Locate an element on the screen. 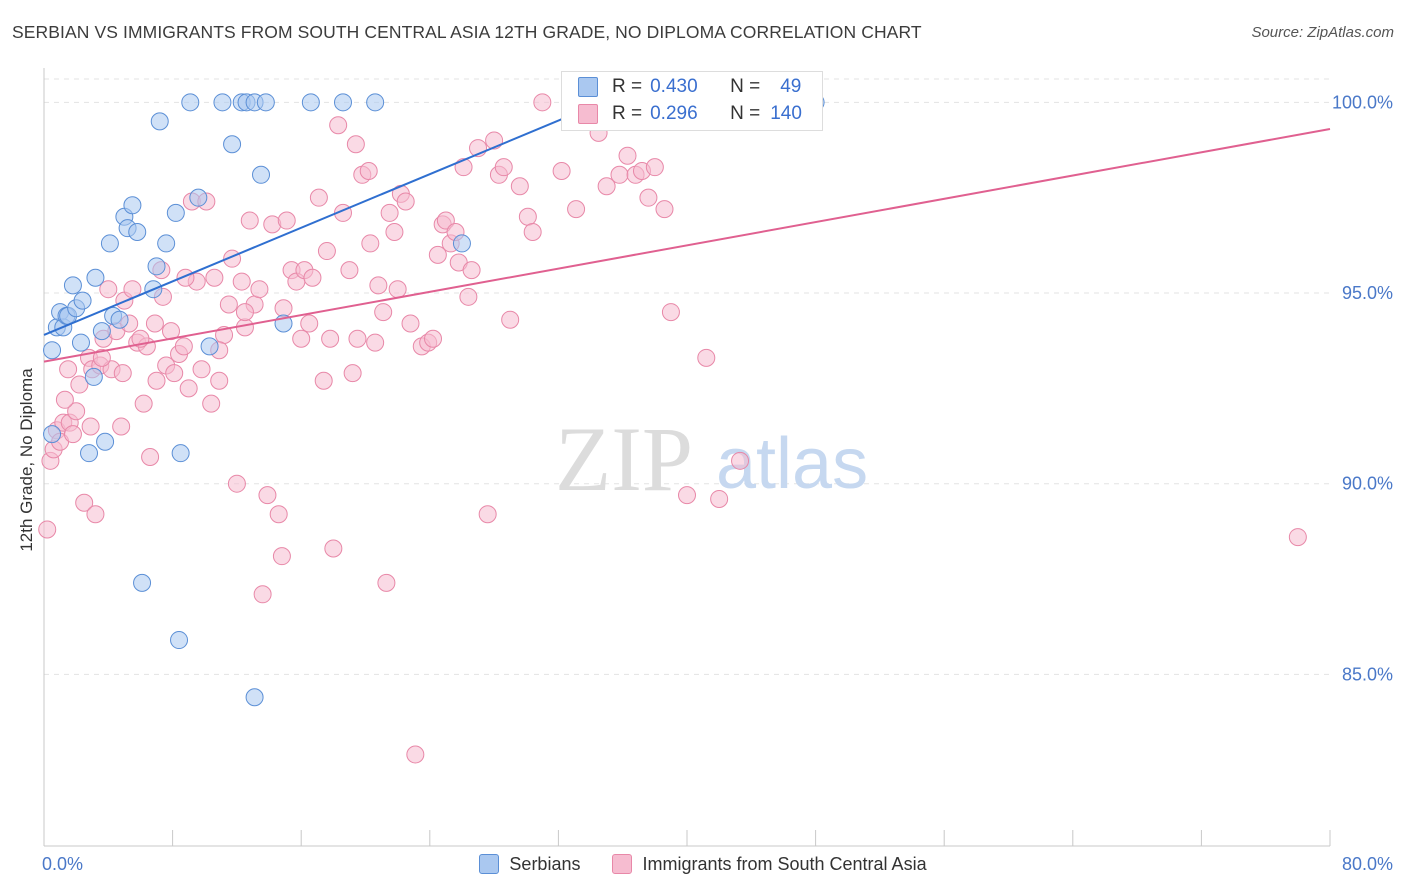  y-tick-label: 95.0% is located at coordinates (1367, 293).